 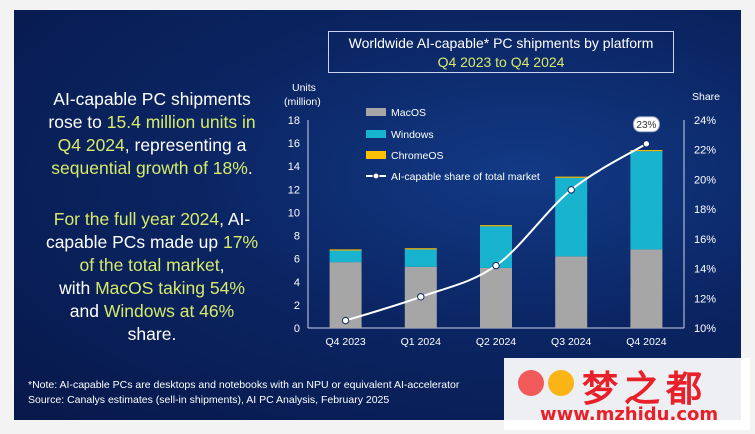 What do you see at coordinates (77, 122) in the screenshot?
I see `summary-text: rose to` at bounding box center [77, 122].